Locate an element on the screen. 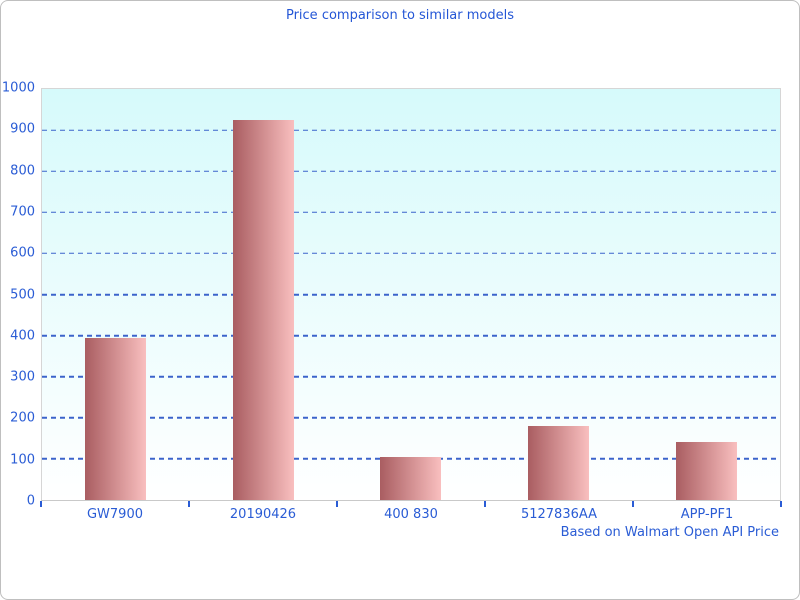 The image size is (800, 600). bar-slot-5127836AA is located at coordinates (559, 294).